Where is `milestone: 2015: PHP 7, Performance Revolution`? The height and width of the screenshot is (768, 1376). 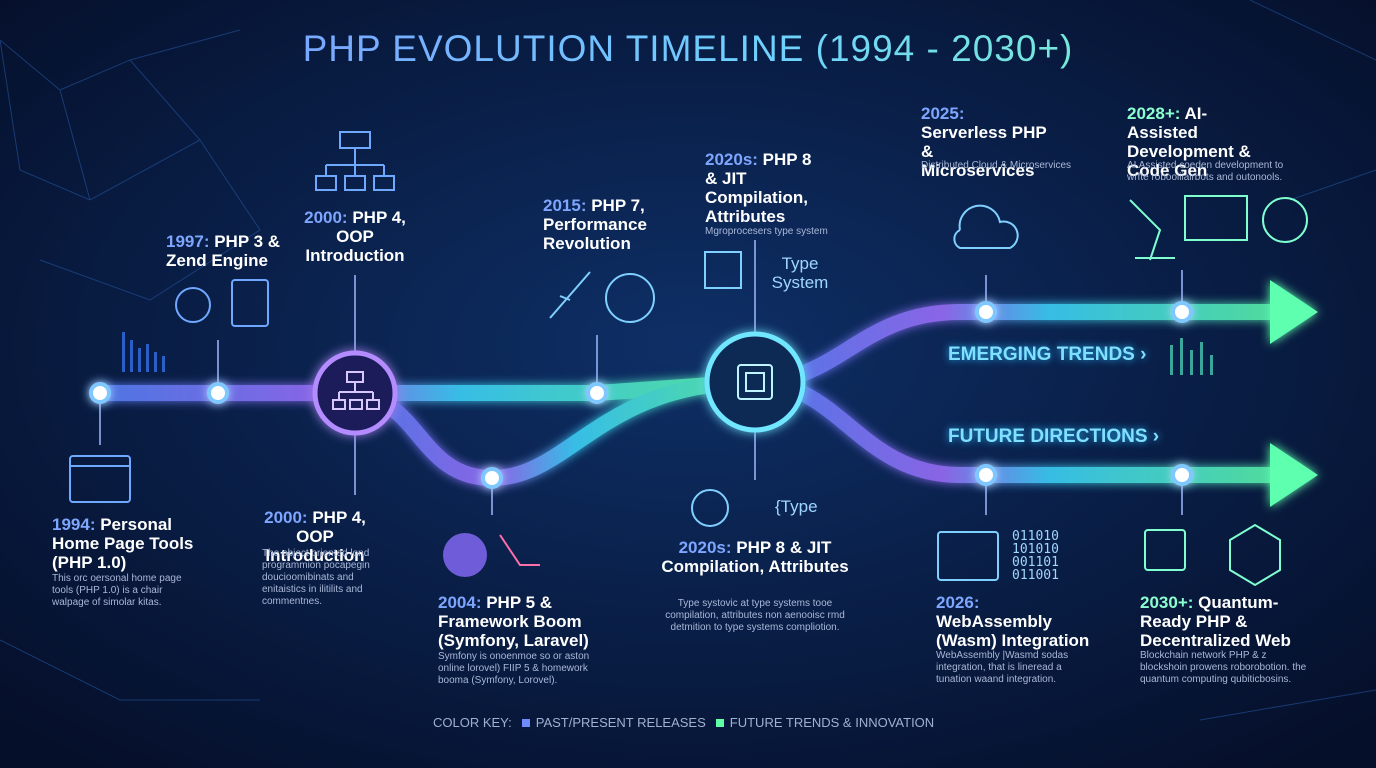 milestone: 2015: PHP 7, Performance Revolution is located at coordinates (598, 224).